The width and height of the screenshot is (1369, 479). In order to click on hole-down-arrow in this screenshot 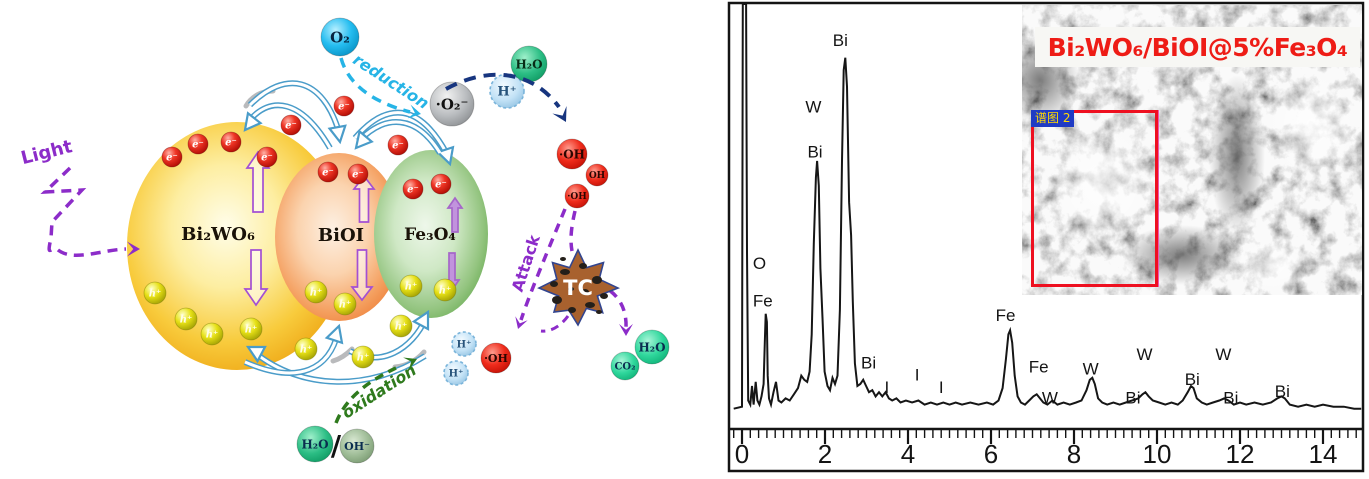, I will do `click(362, 275)`.